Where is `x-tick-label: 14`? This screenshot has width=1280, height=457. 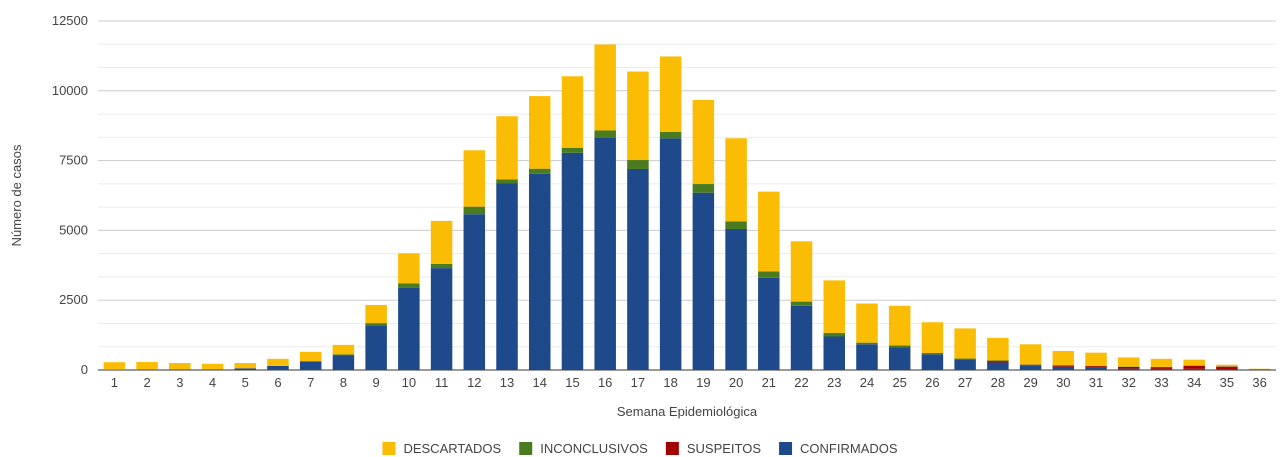 x-tick-label: 14 is located at coordinates (540, 382).